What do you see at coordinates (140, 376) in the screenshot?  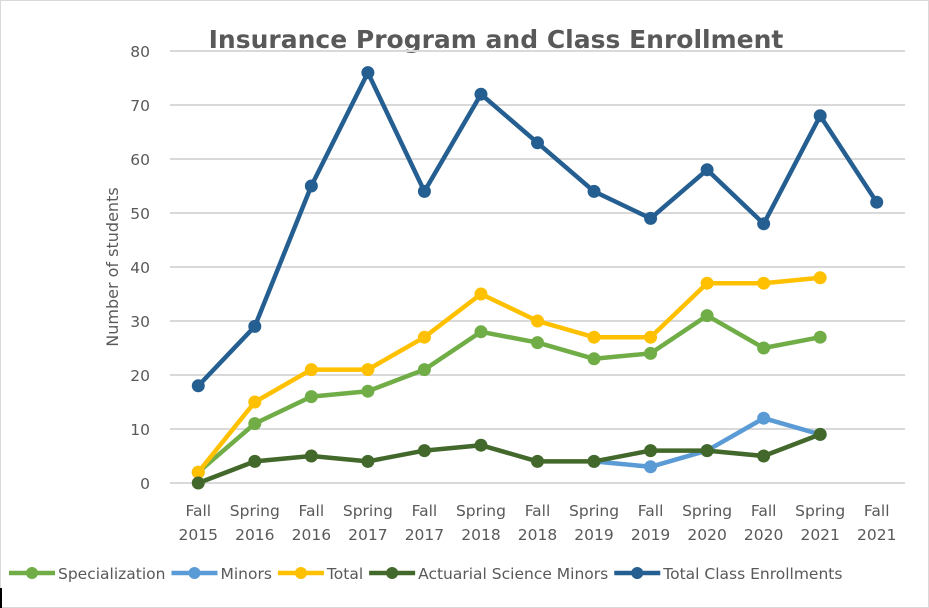 I see `y-tick-label: 20` at bounding box center [140, 376].